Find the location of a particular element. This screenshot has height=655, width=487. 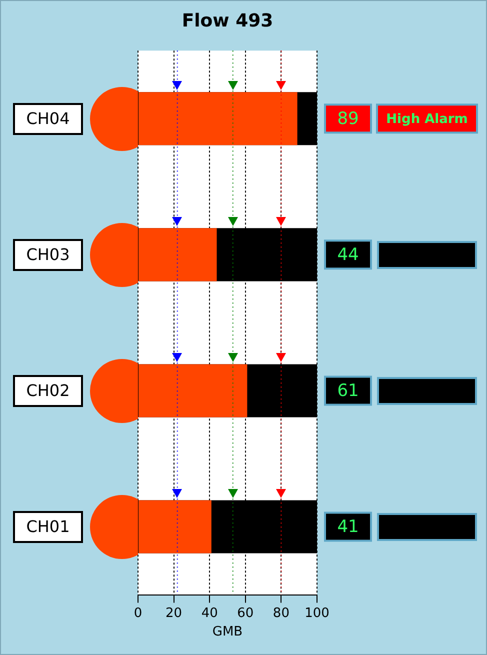

y-tick-label: CH03 is located at coordinates (48, 254).